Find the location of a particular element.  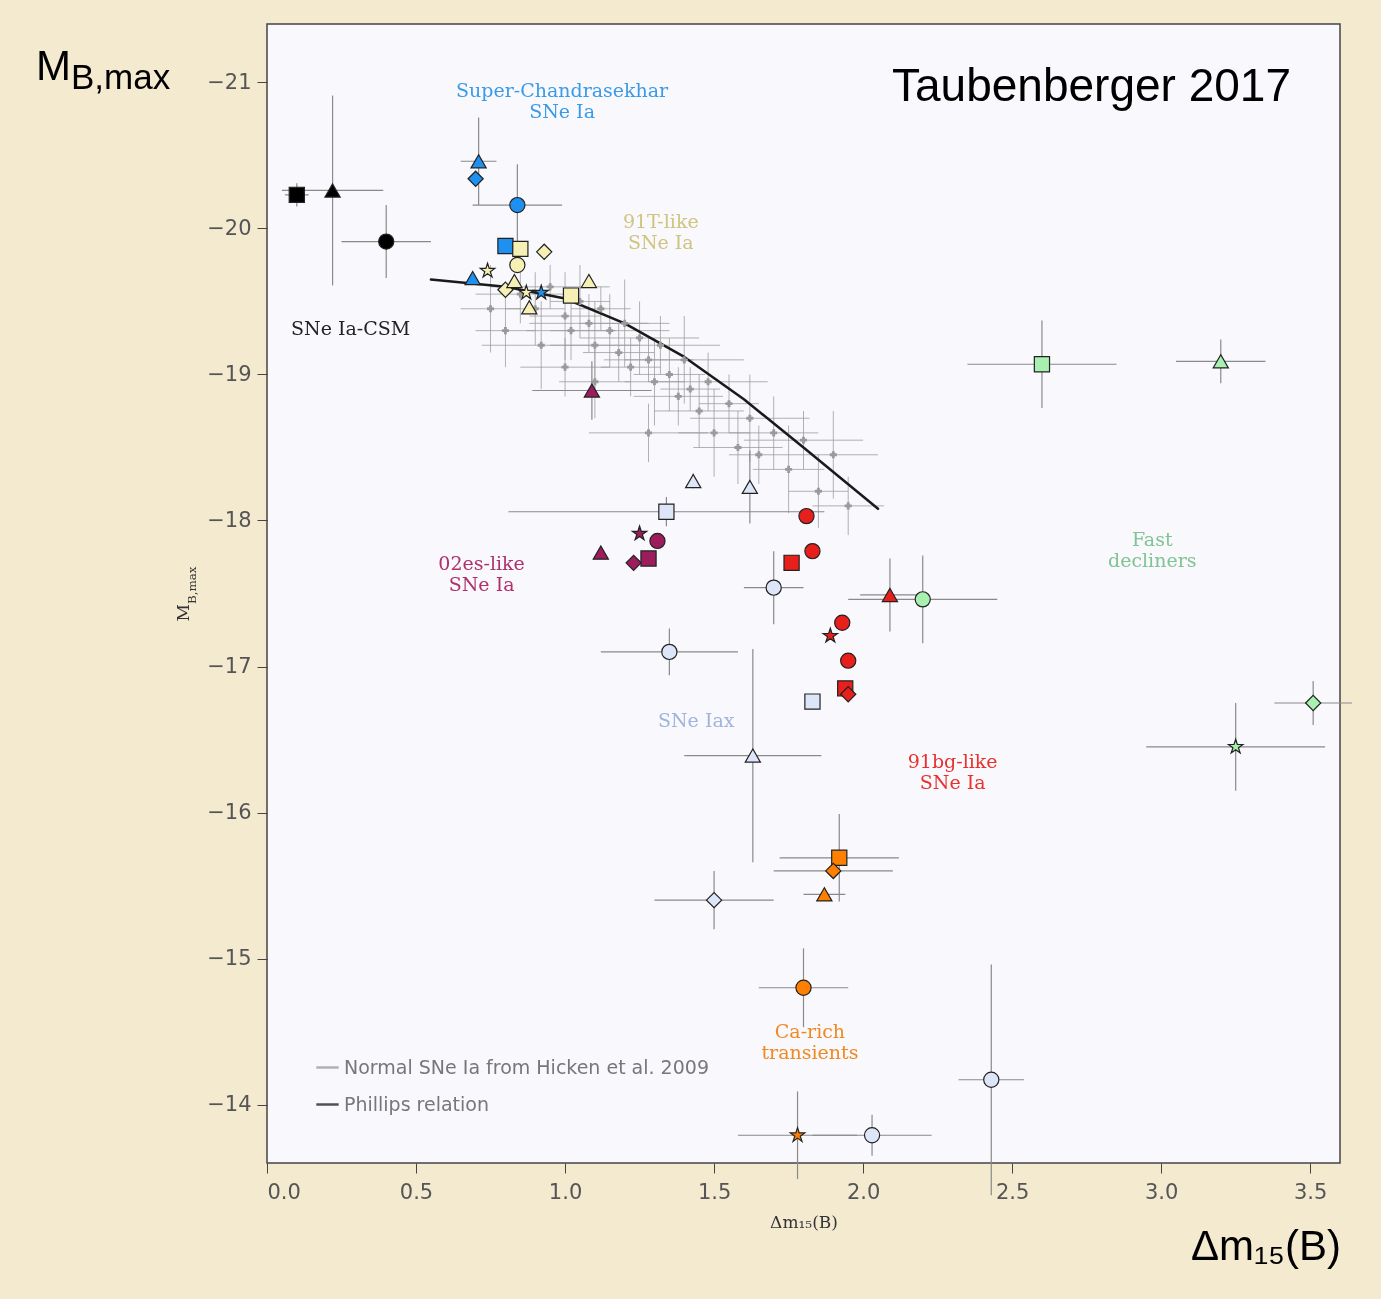

x-tick-label: 0.0 is located at coordinates (284, 1191).